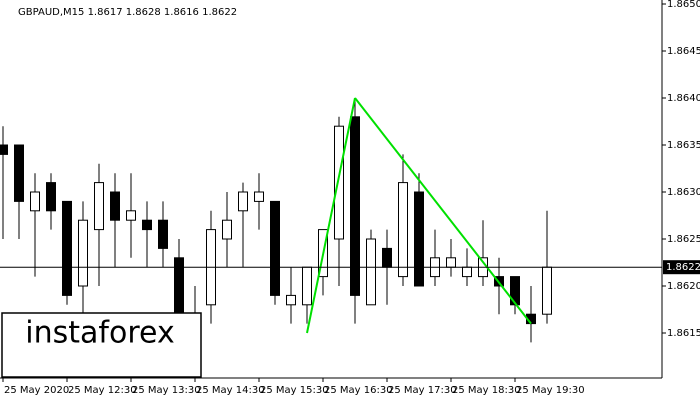  I want to click on x-tick-label: 25 May 13:30, so click(166, 390).